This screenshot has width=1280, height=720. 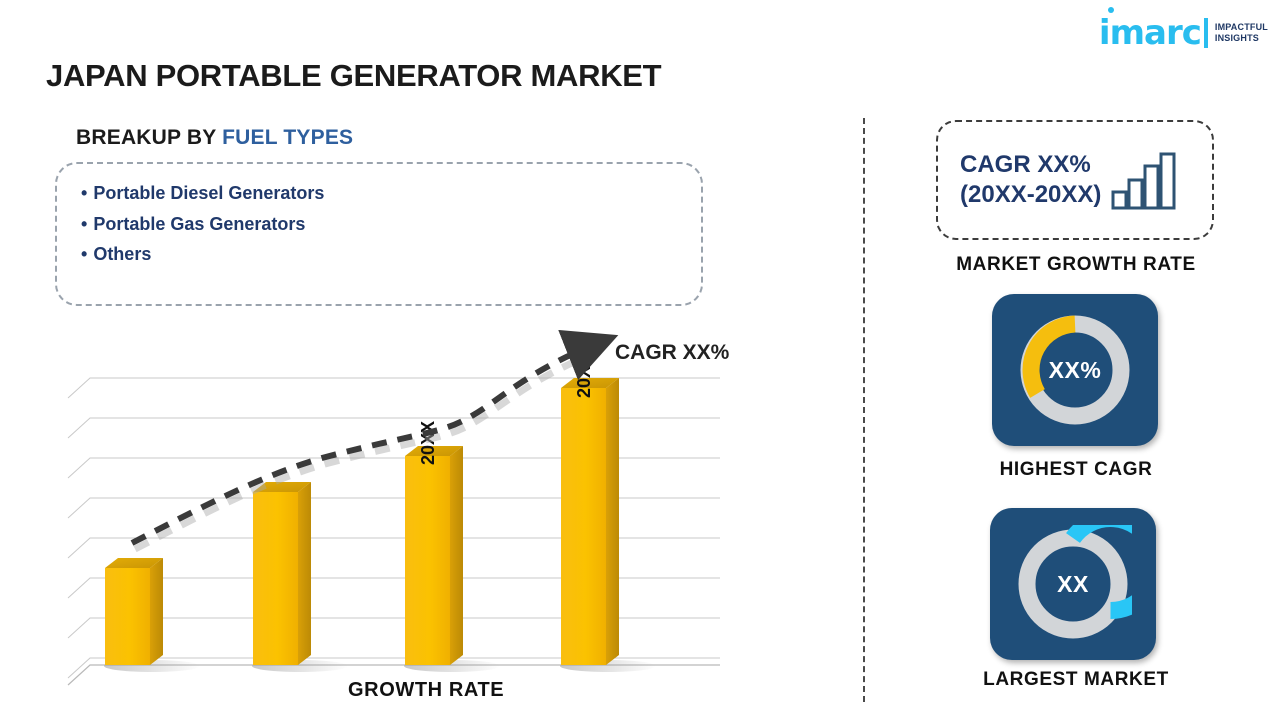 I want to click on largest-market-card: XX, so click(x=1073, y=584).